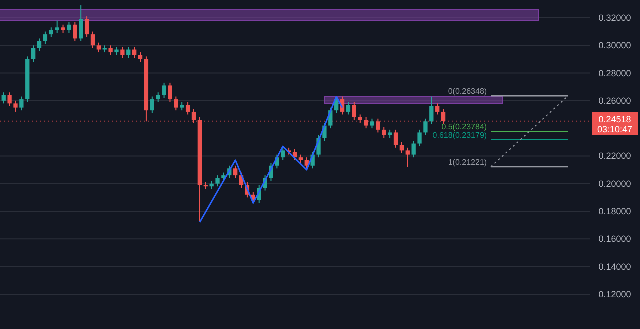 Image resolution: width=640 pixels, height=329 pixels. Describe the element at coordinates (468, 162) in the screenshot. I see `ref-line-label: 1(0.21221)` at that location.